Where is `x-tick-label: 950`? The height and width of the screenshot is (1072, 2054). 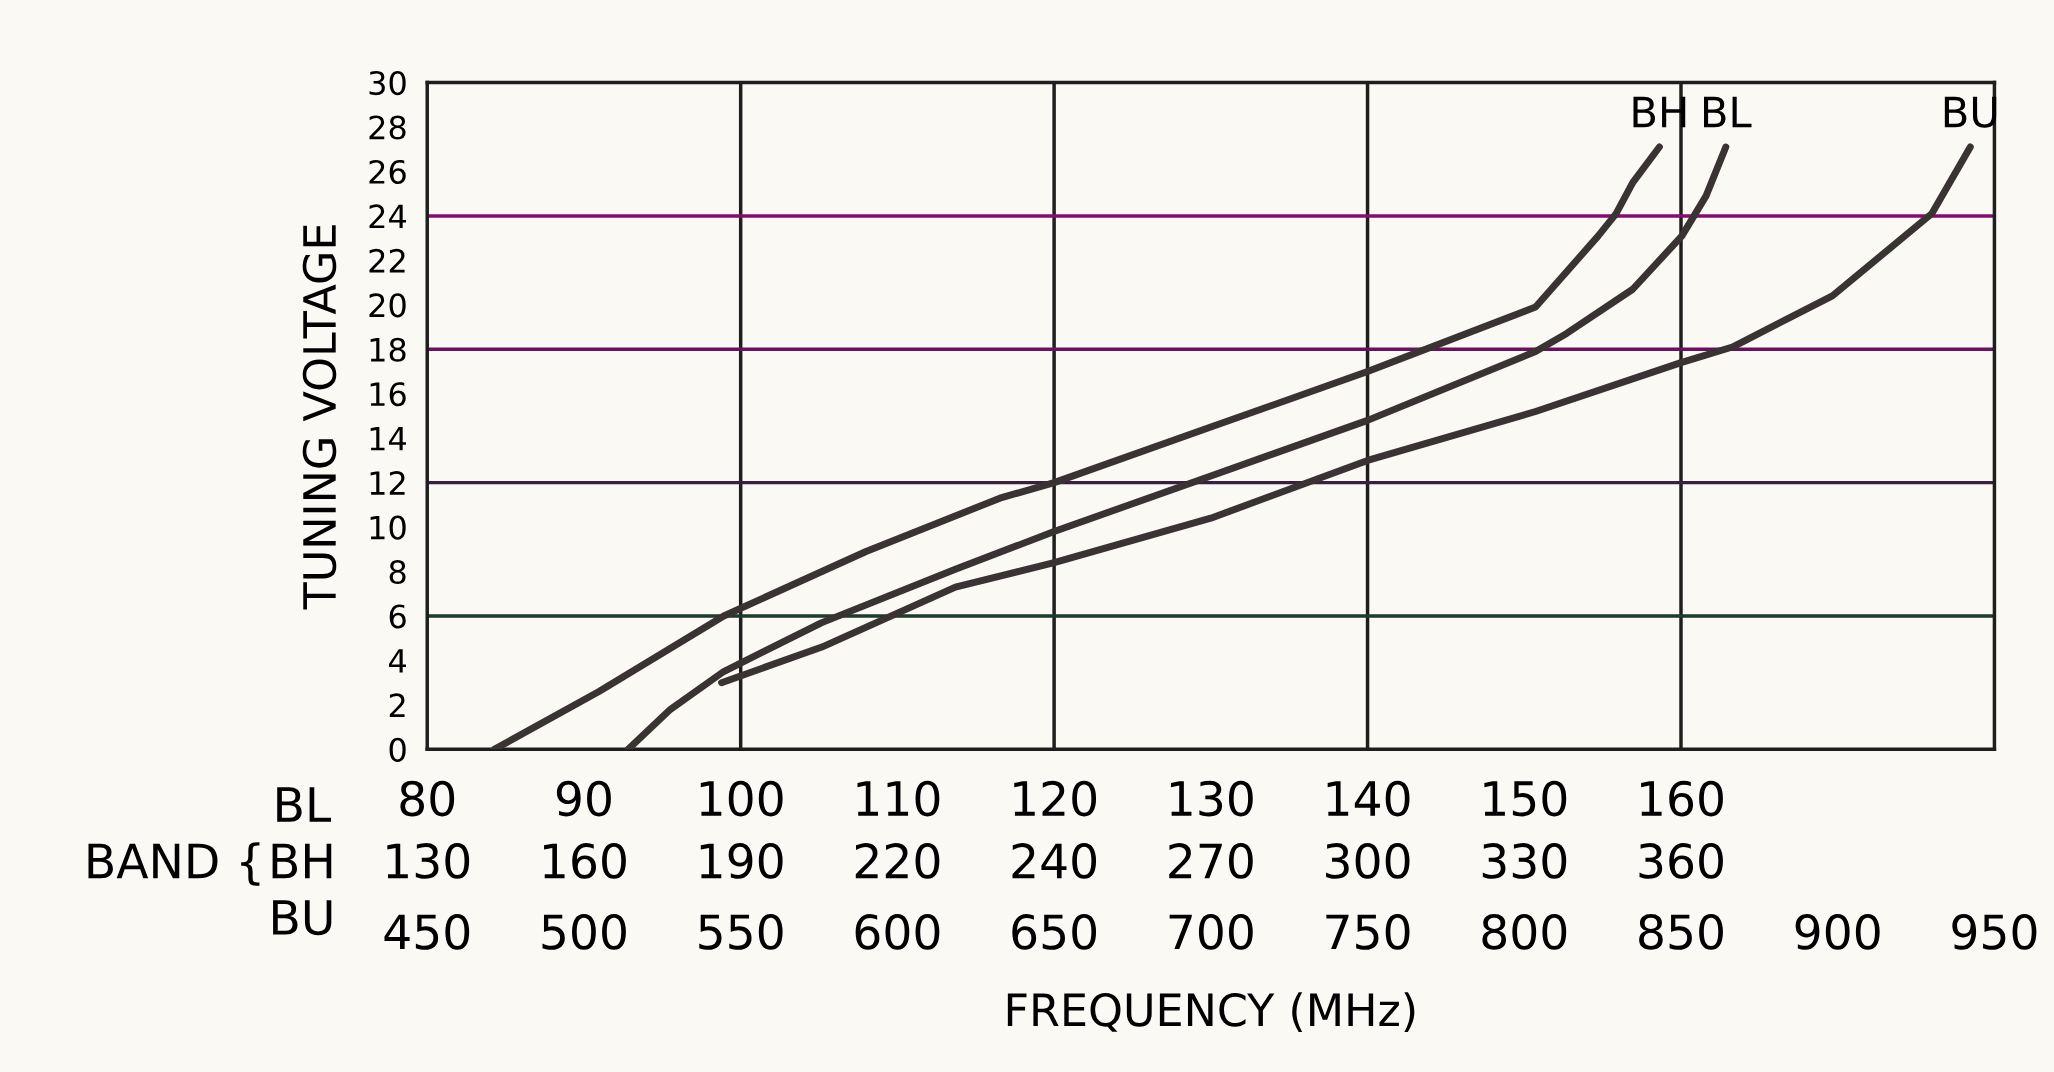
x-tick-label: 950 is located at coordinates (1994, 932).